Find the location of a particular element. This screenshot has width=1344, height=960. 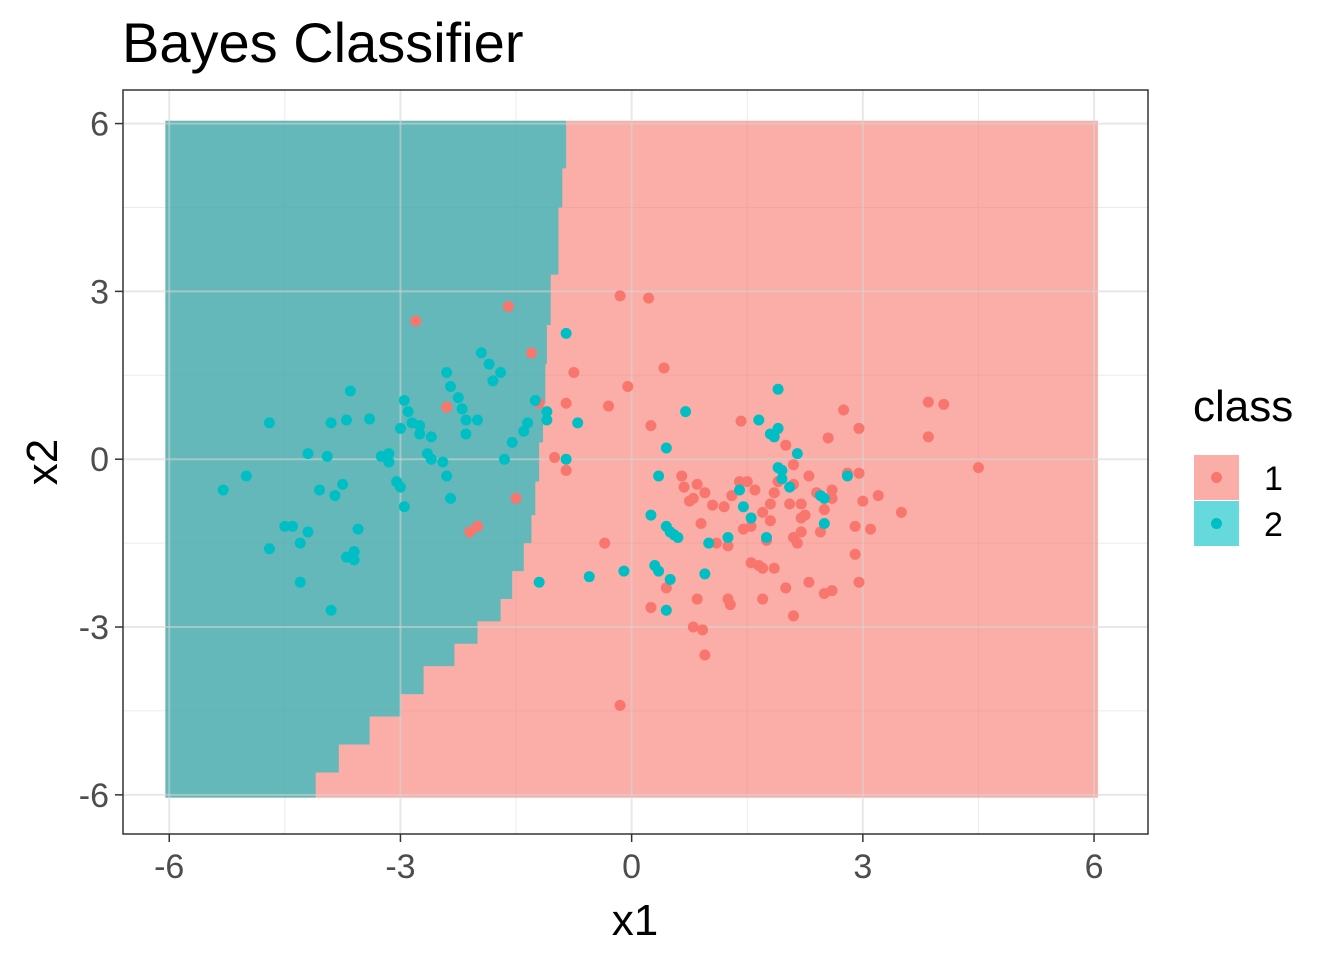

y-tick-label: -6 is located at coordinates (94, 796).